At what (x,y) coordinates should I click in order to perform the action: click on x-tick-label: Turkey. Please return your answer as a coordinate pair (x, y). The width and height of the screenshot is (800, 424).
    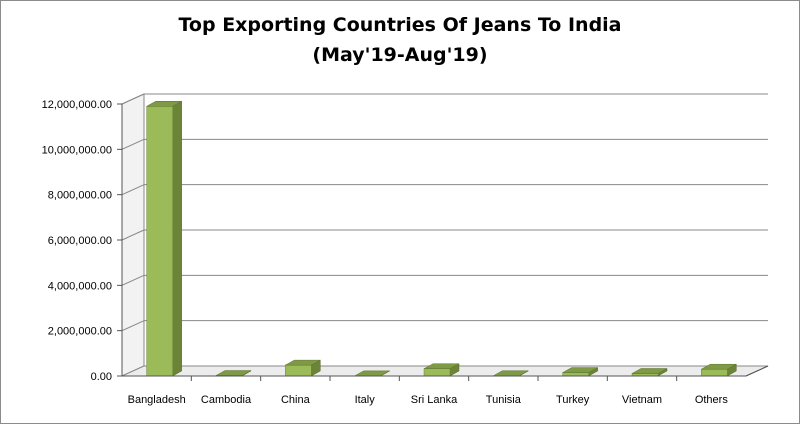
    Looking at the image, I should click on (573, 400).